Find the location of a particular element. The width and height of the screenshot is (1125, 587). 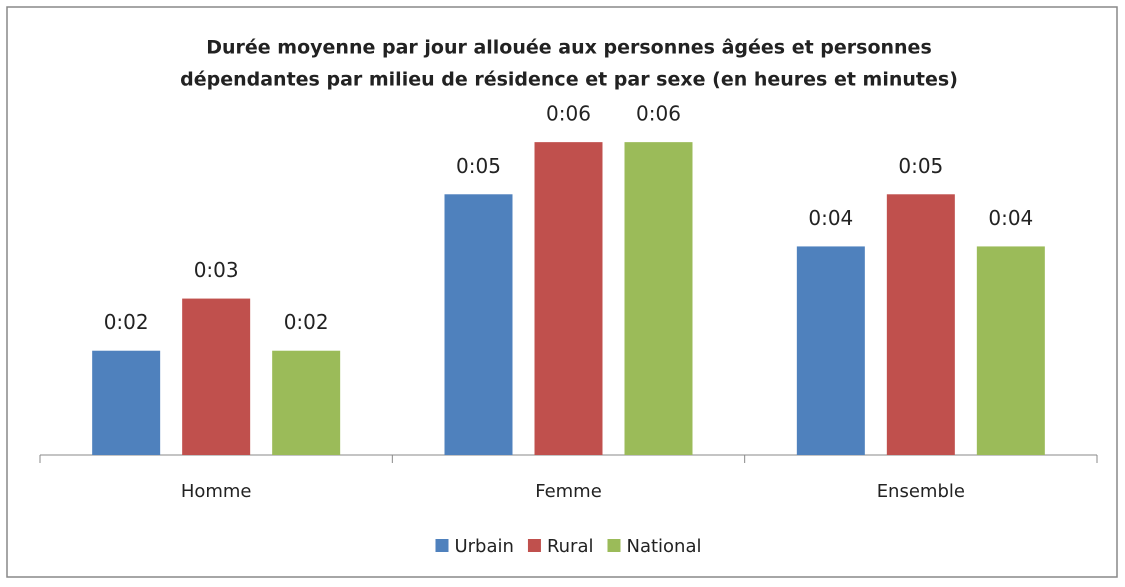

data-label: 0:03 is located at coordinates (216, 270).